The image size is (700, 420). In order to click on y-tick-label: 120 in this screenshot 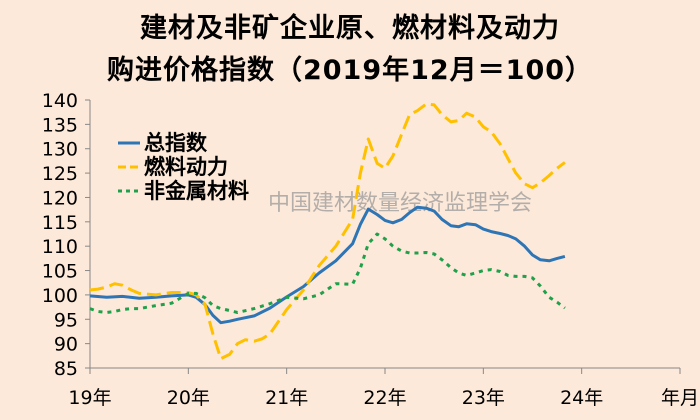, I will do `click(60, 198)`.